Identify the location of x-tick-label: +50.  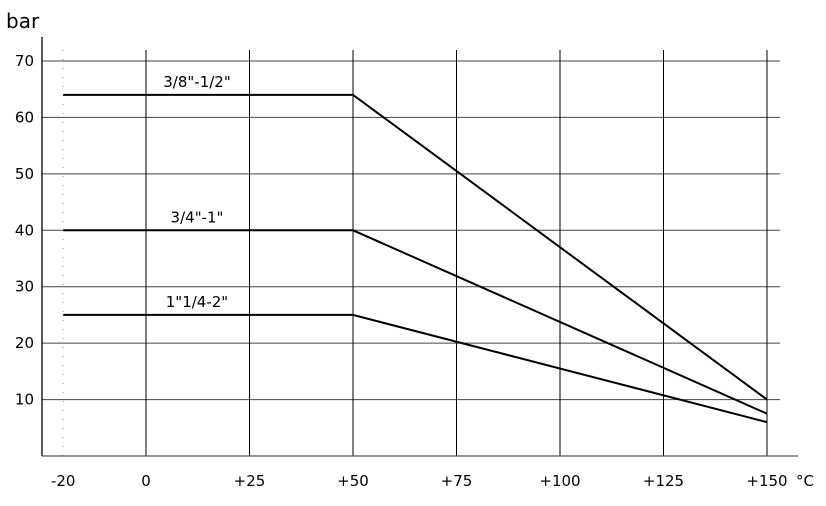
(353, 481).